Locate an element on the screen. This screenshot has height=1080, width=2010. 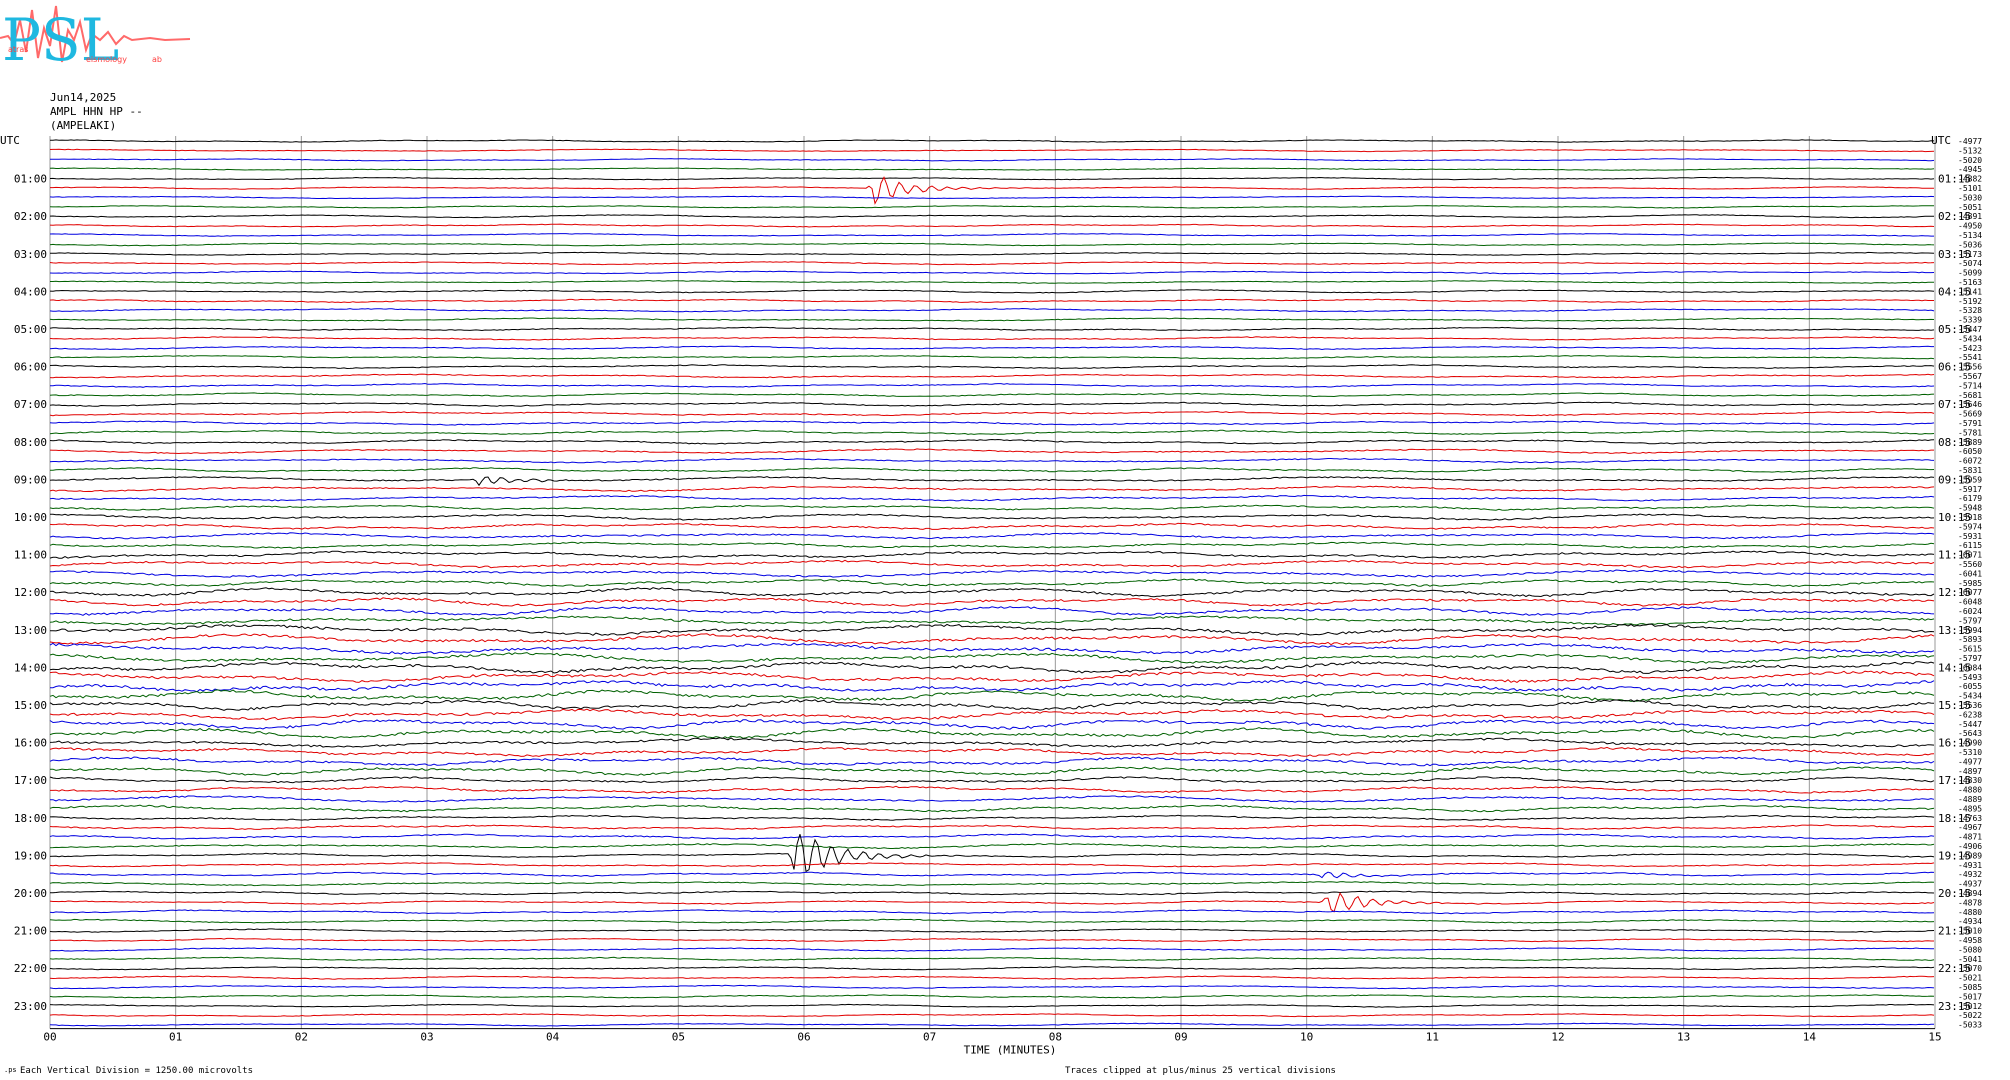
trace-offset-label: -4950 is located at coordinates (1970, 226).